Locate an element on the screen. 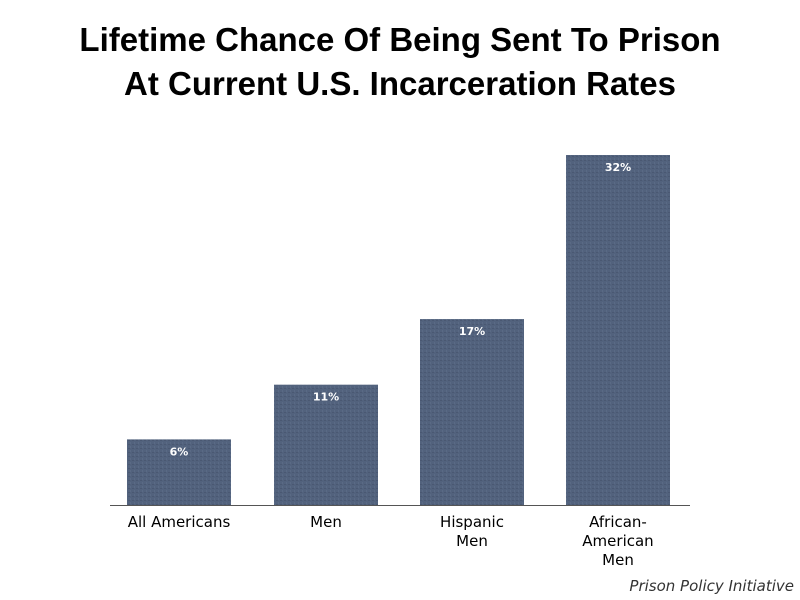 This screenshot has height=600, width=800. category-label-3-line-0: African- is located at coordinates (618, 522).